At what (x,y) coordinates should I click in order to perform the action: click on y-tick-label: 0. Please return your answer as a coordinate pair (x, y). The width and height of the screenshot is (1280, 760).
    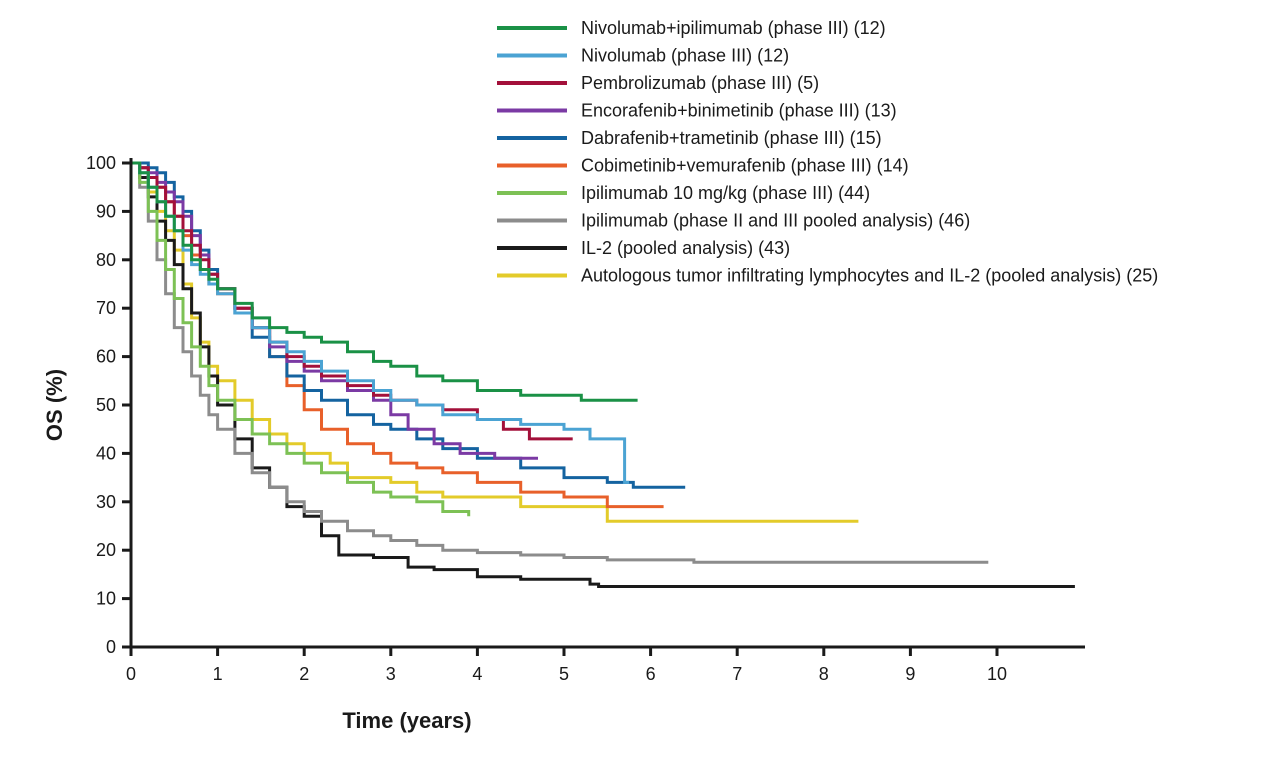
    Looking at the image, I should click on (111, 647).